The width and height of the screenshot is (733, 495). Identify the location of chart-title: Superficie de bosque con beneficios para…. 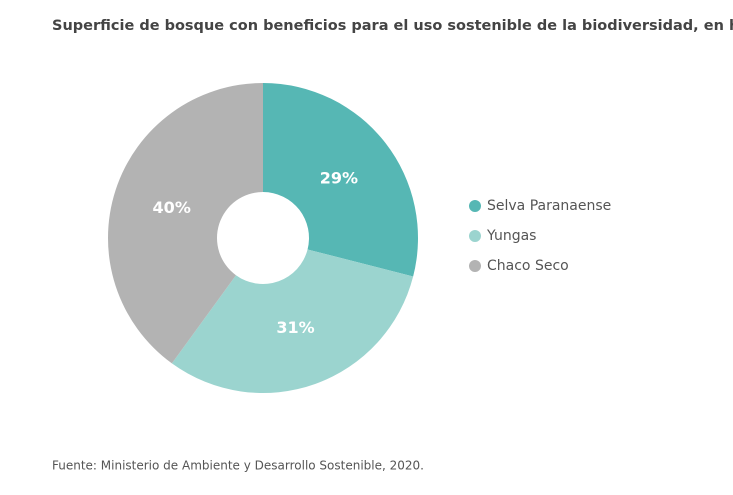
(392, 26).